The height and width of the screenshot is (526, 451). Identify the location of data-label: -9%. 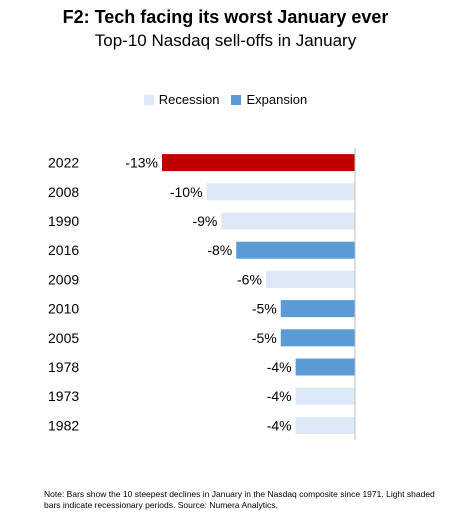
(204, 221).